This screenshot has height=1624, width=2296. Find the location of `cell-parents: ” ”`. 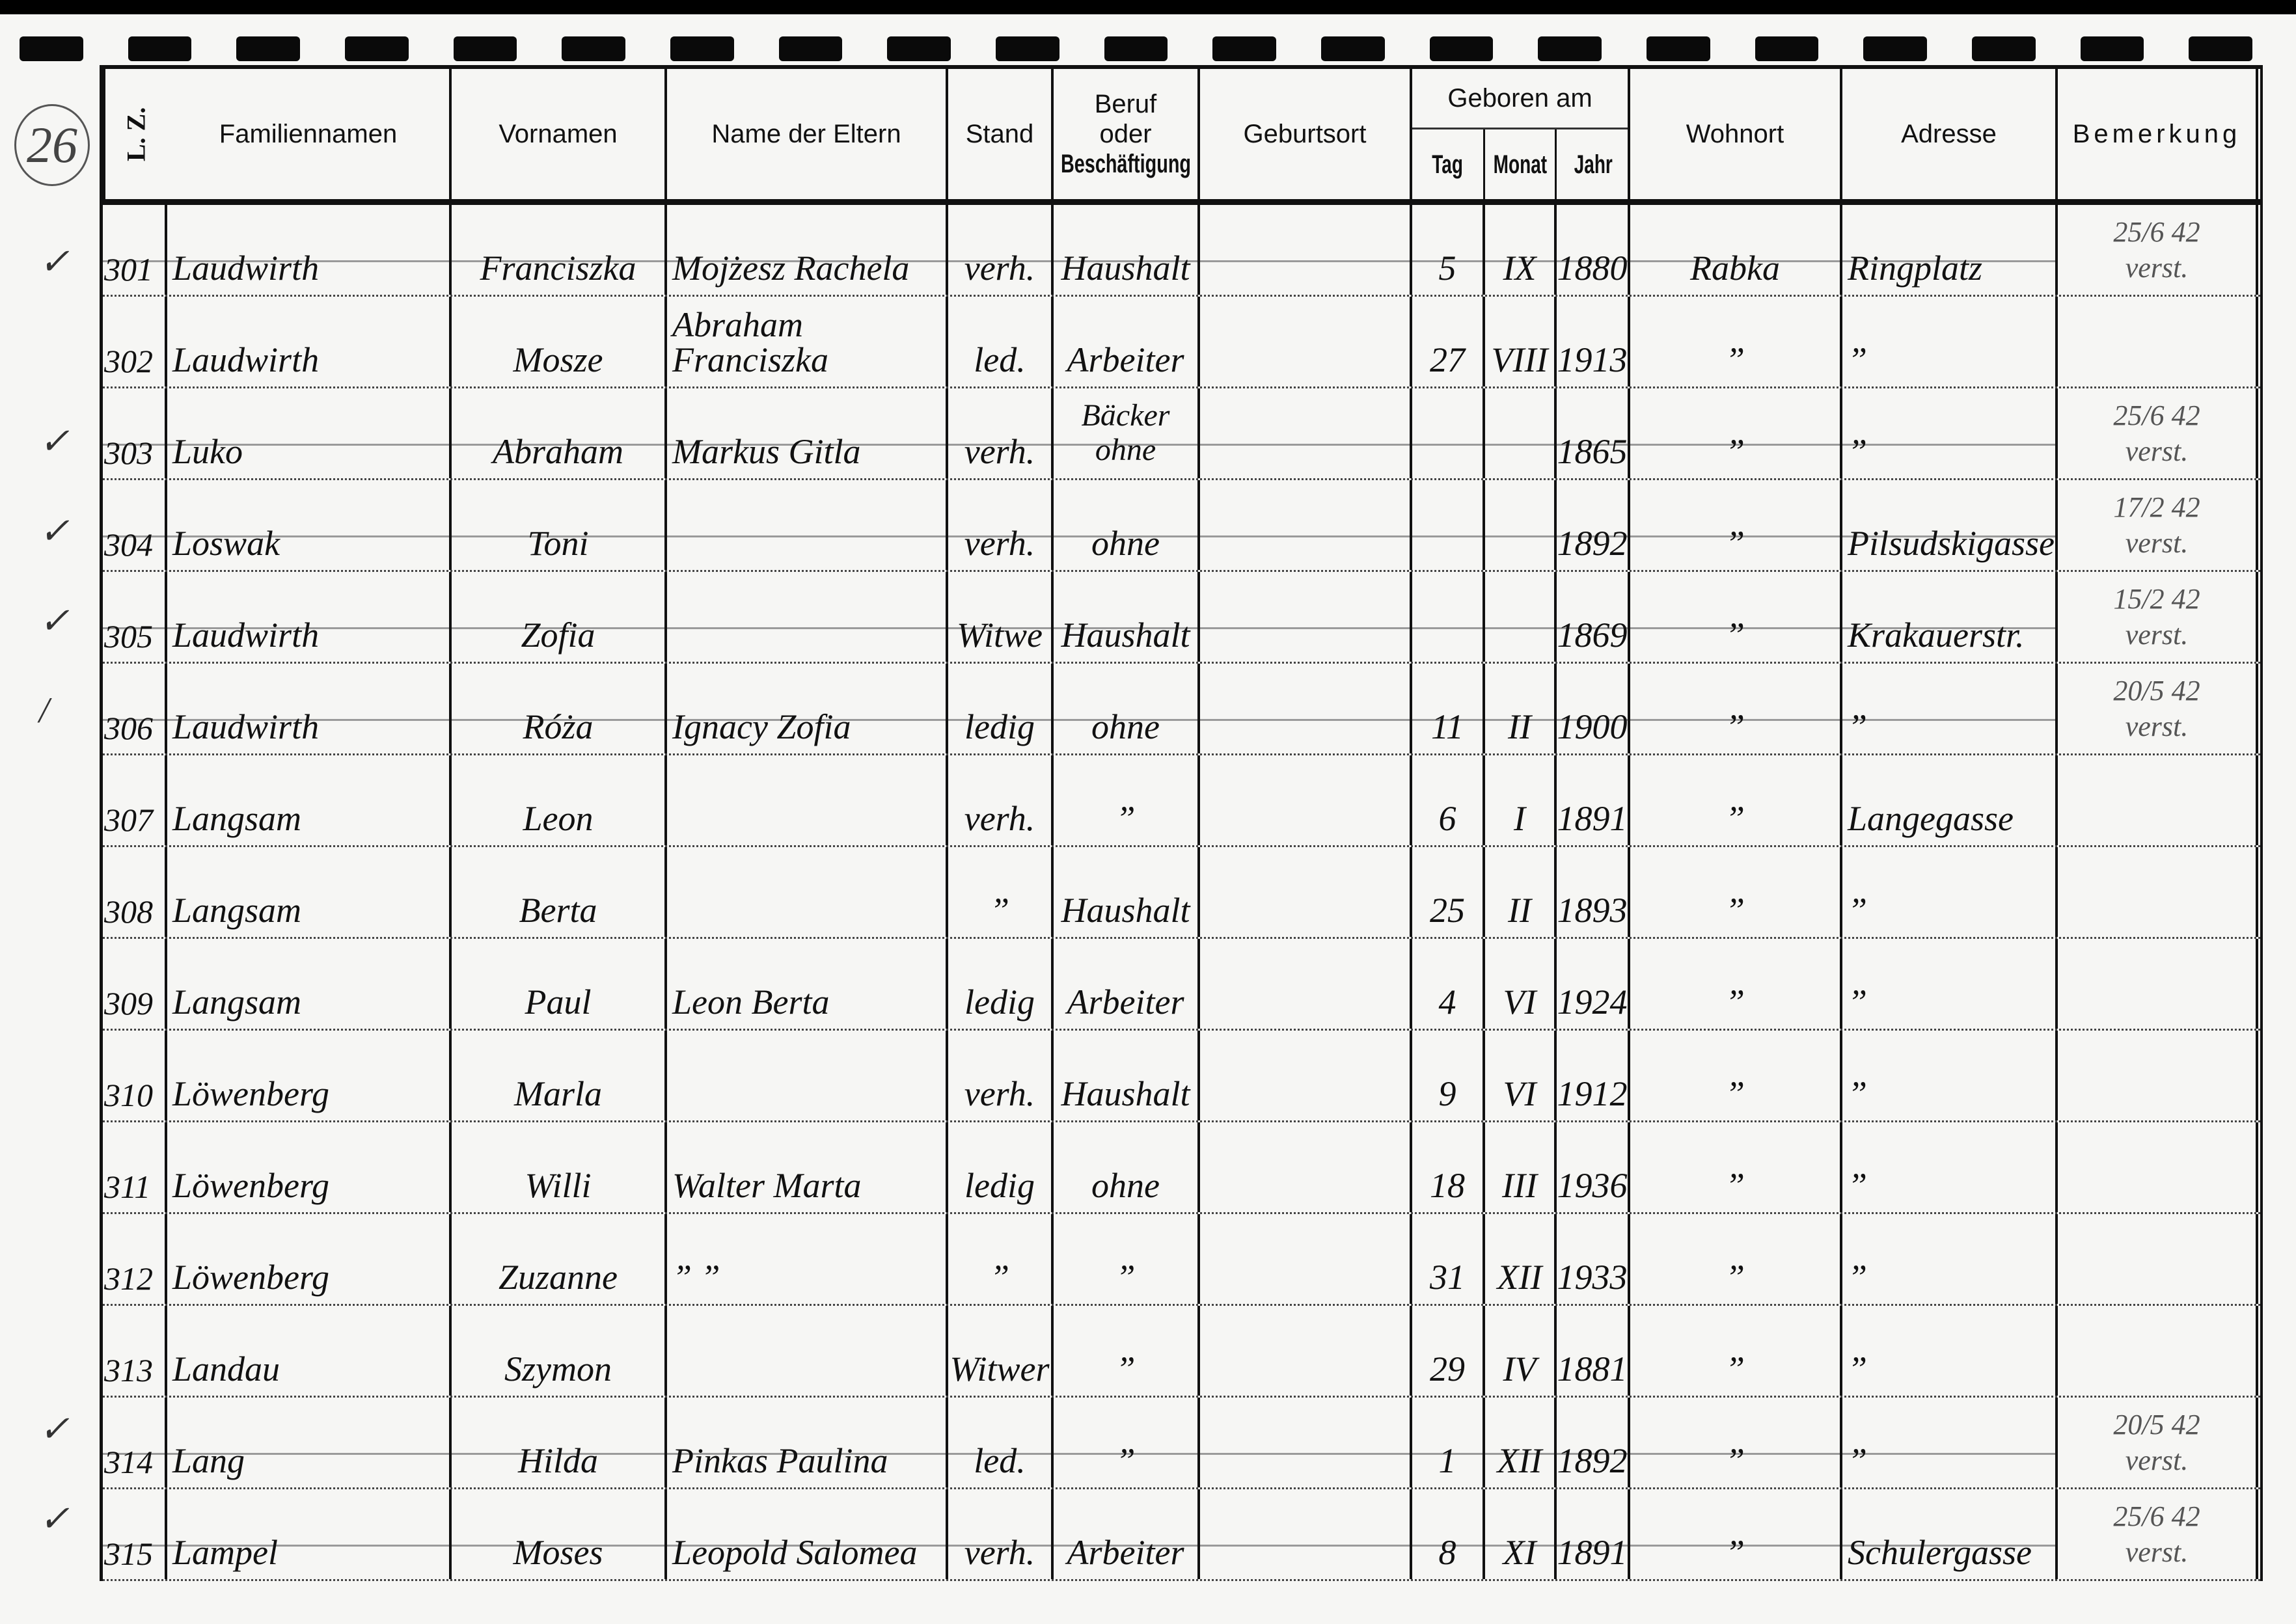

cell-parents: ” ” is located at coordinates (807, 1259).